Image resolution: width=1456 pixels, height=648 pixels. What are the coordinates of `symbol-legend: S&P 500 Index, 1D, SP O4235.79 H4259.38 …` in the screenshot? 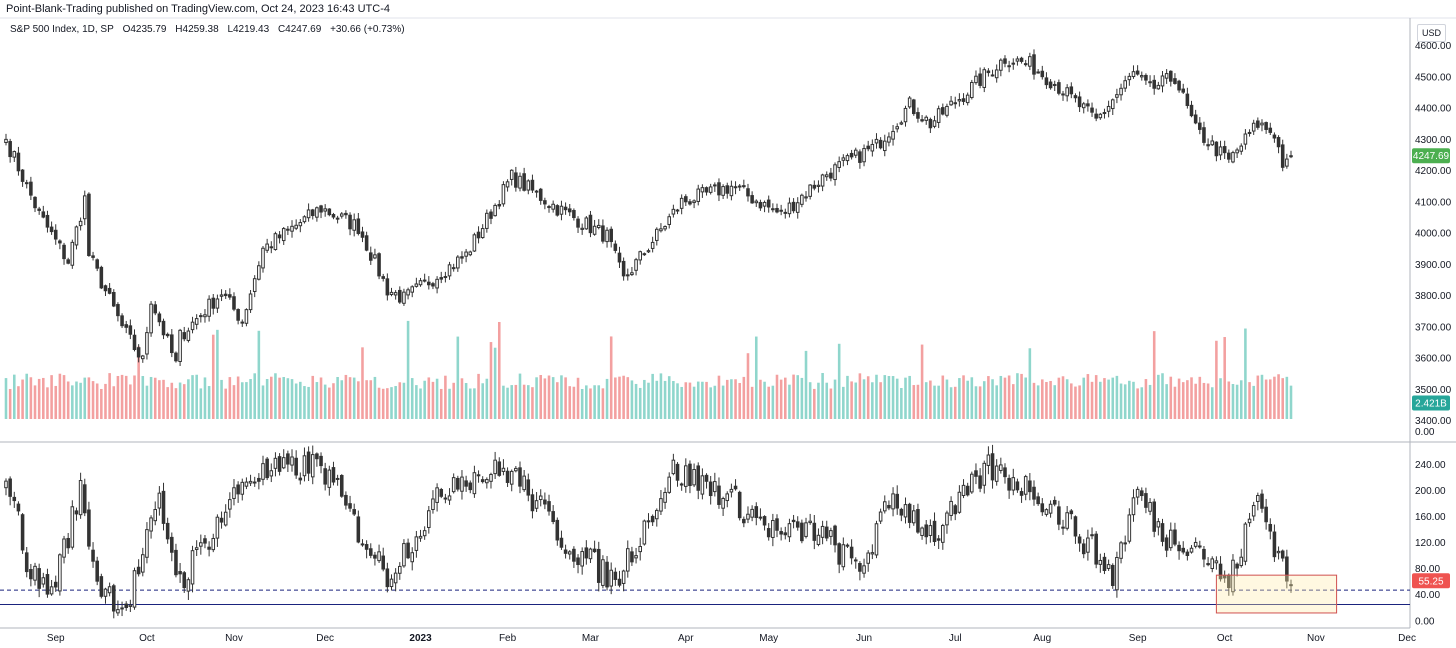 It's located at (210, 29).